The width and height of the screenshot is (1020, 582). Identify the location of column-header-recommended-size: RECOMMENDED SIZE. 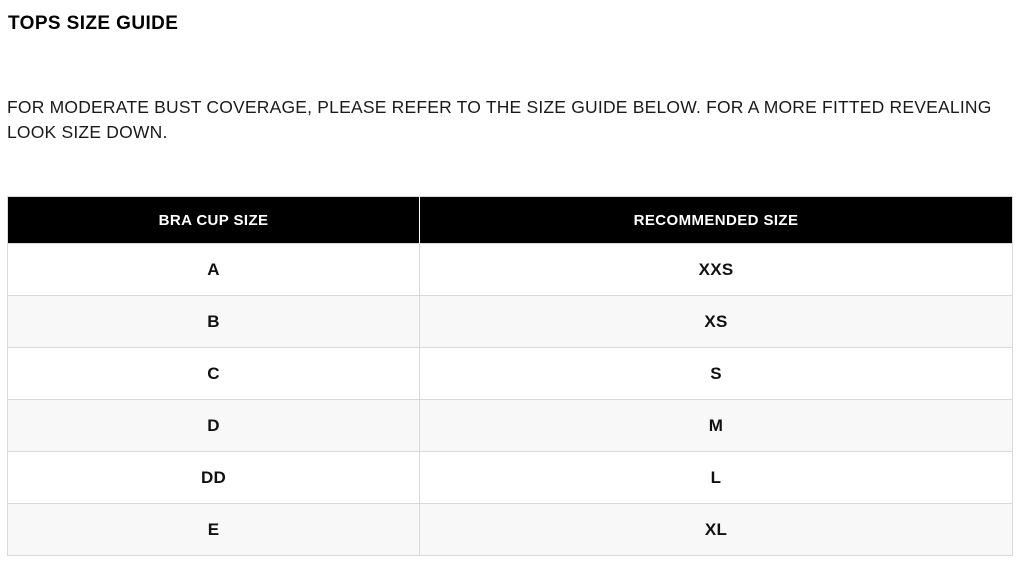
(716, 220).